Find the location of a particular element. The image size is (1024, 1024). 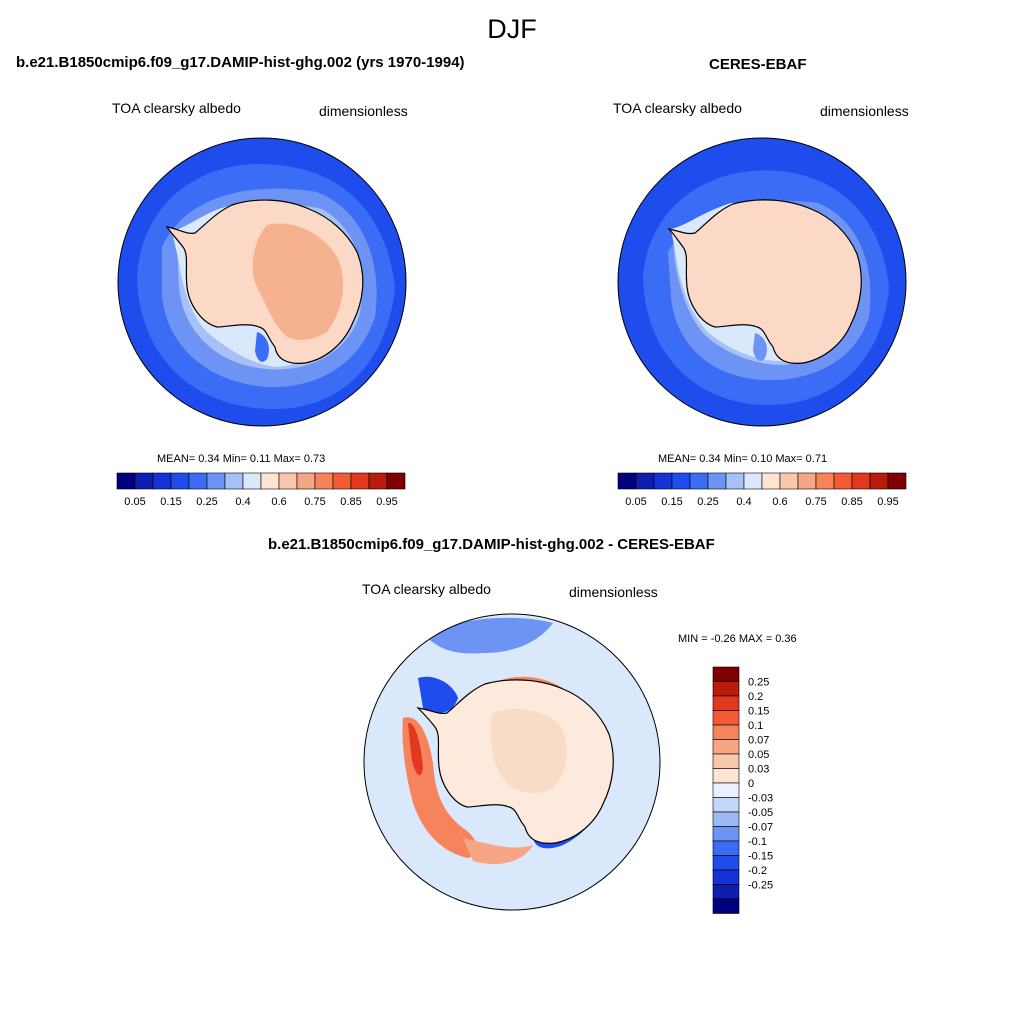

colorbar-obs-tick-label: 0.25 is located at coordinates (707, 502).